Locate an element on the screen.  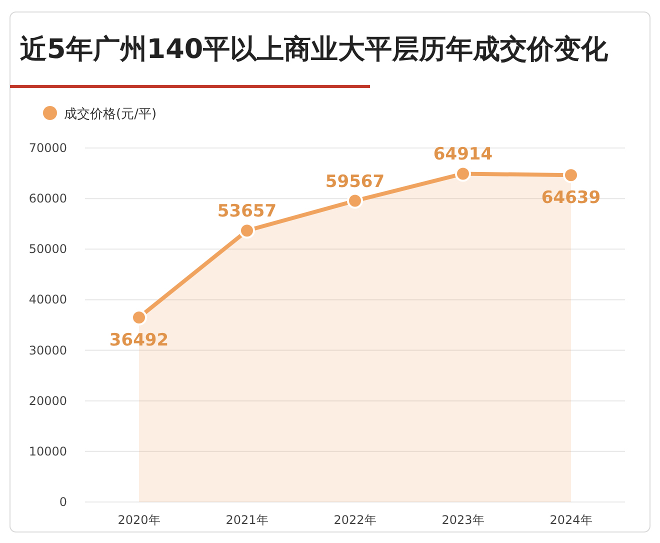
x-tick-label: 2024年 is located at coordinates (571, 520).